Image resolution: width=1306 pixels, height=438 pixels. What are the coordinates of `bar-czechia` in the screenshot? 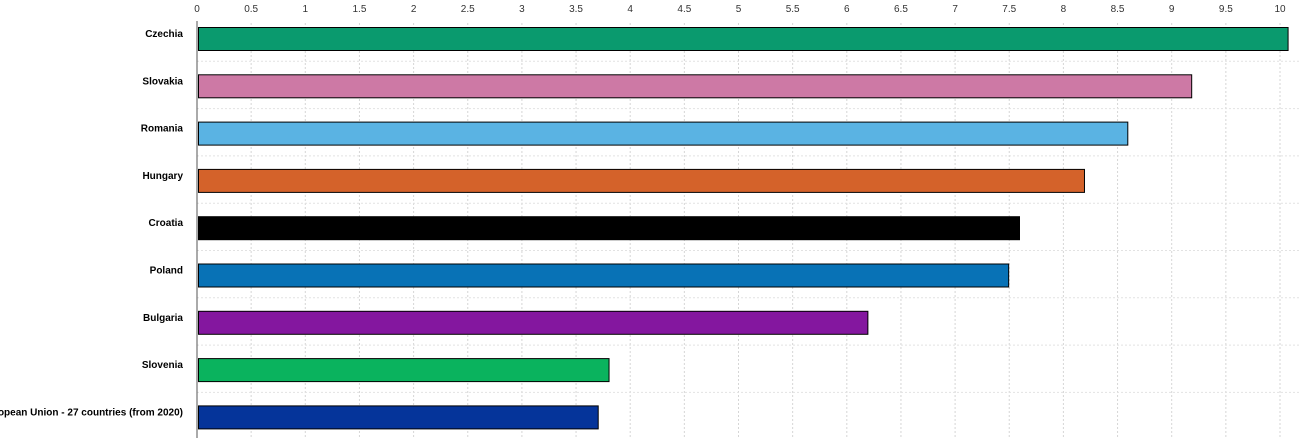 It's located at (743, 39).